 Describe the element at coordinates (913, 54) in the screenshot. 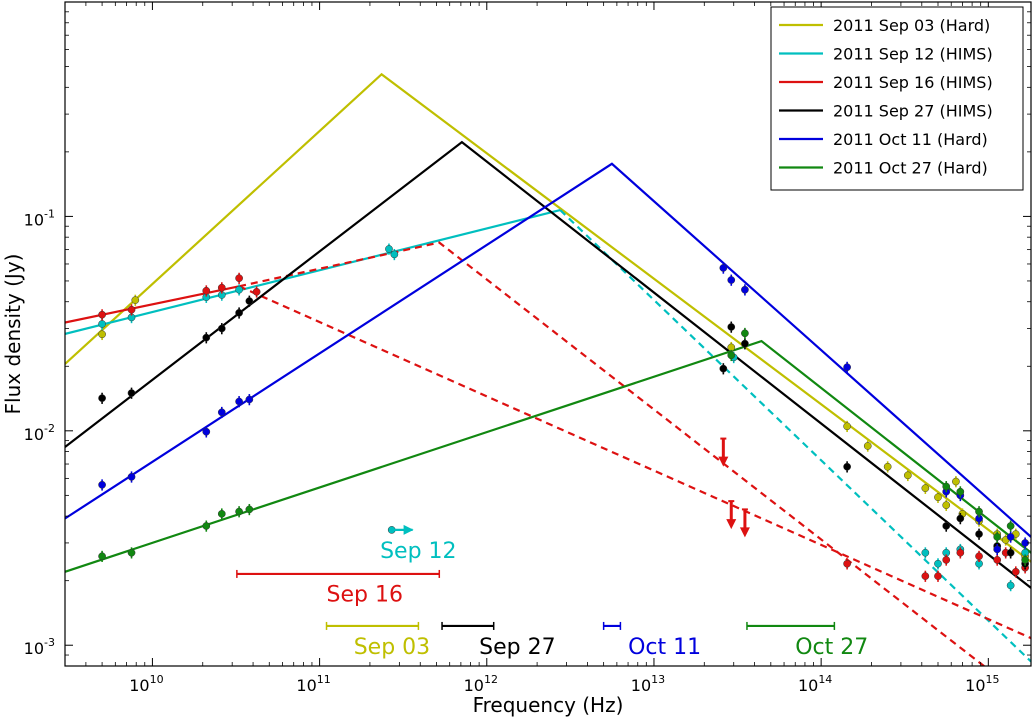

I see `legend-label-1: 2011 Sep 12 (HIMS)` at that location.